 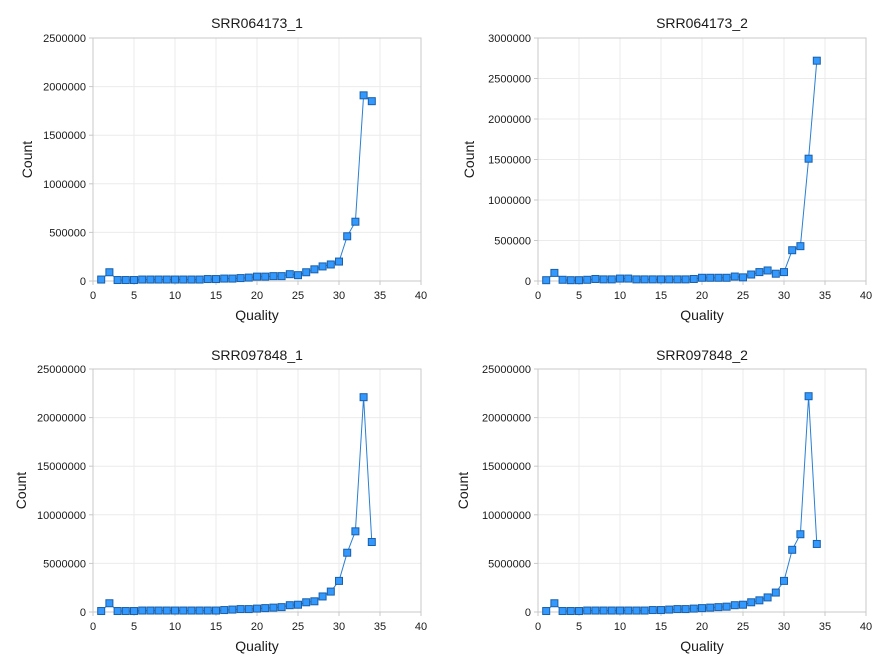 I want to click on y-tick-label: 1000000, so click(x=509, y=201).